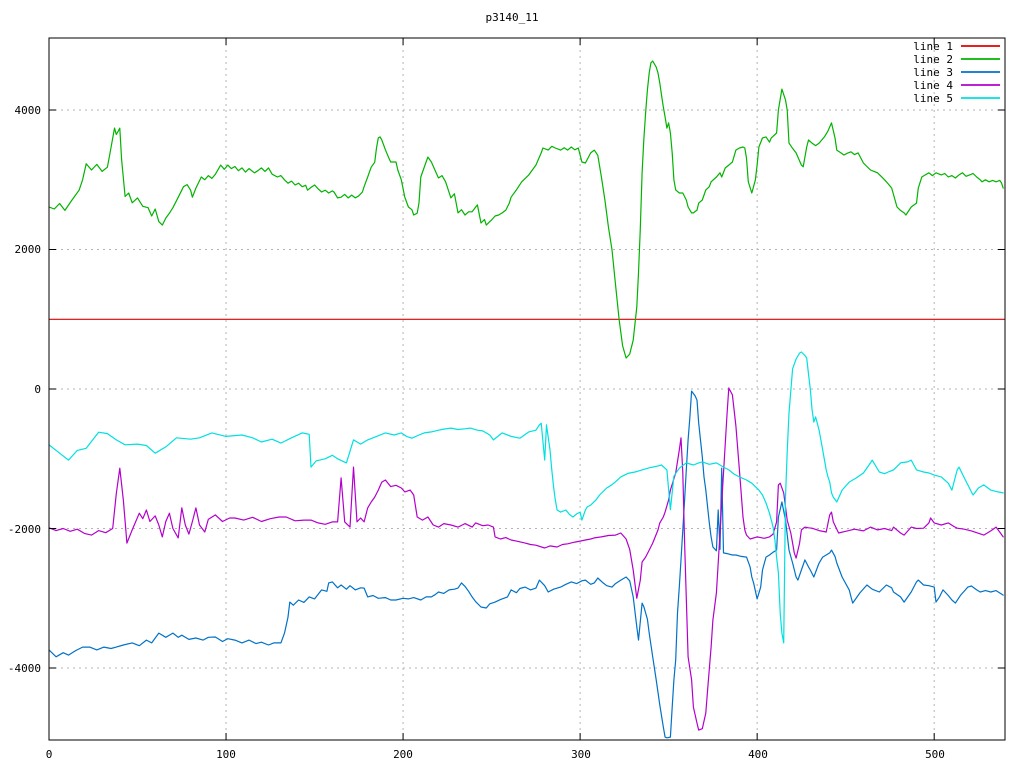 Image resolution: width=1024 pixels, height=768 pixels. Describe the element at coordinates (37, 389) in the screenshot. I see `y-tick-label: 0` at that location.